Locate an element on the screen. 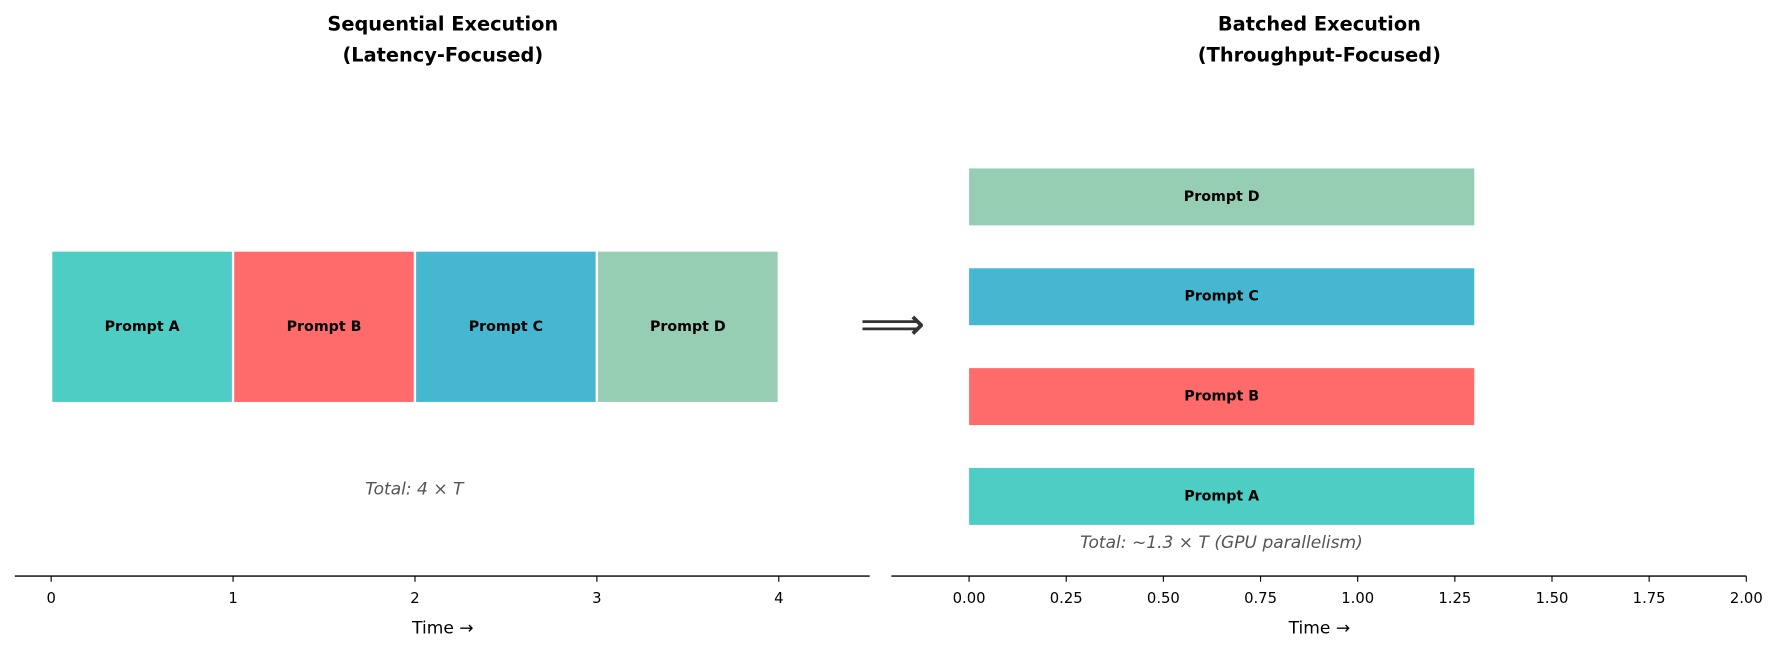 The image size is (1785, 657). x-tick-label: 0.00 is located at coordinates (969, 598).